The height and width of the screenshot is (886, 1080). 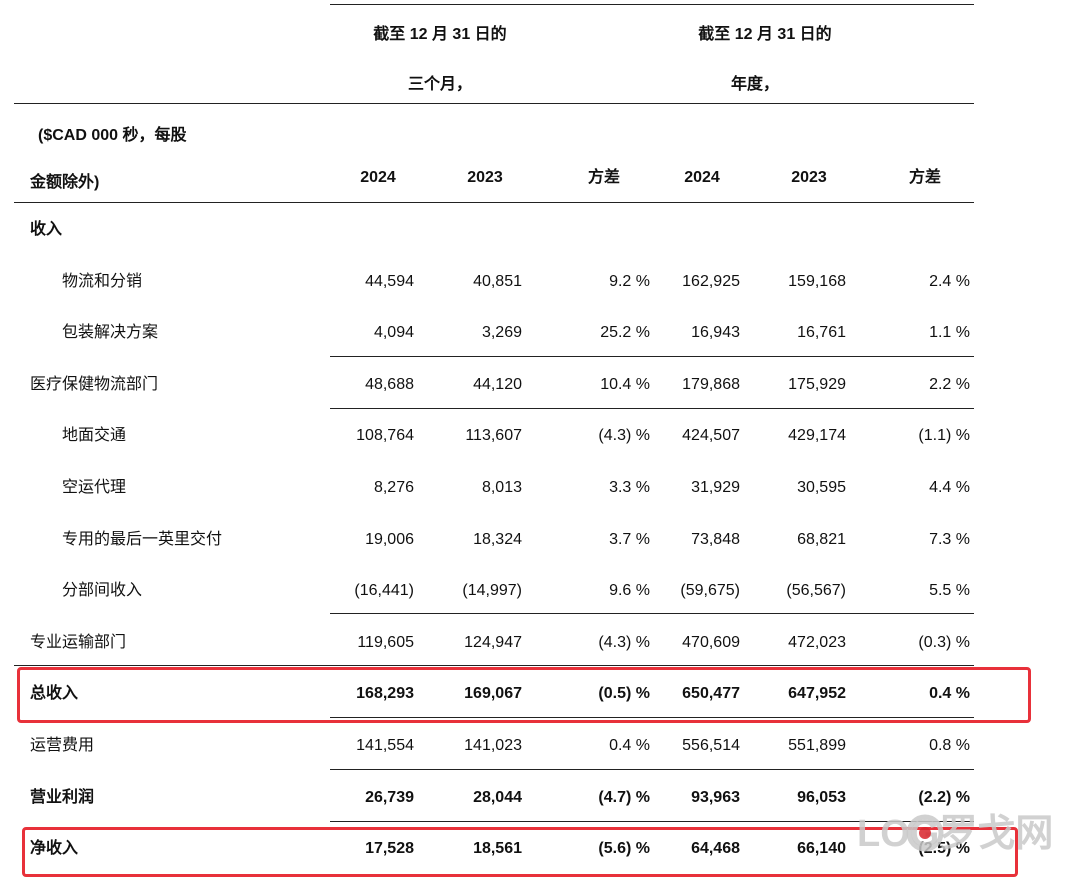 I want to click on log-watermark-logo: LOG罗戈网, so click(x=955, y=834).